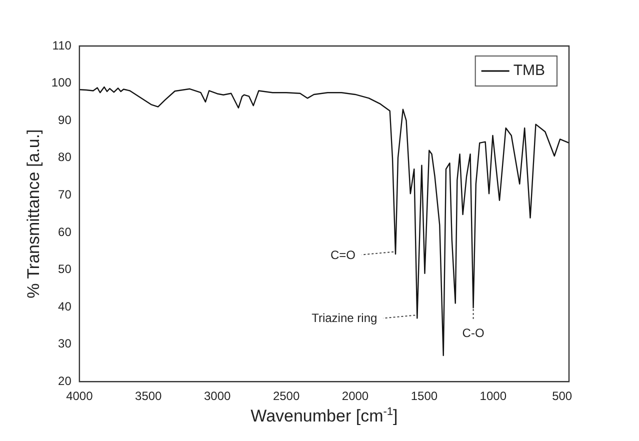 This screenshot has width=639, height=441. I want to click on x-tick-label: 3000, so click(217, 396).